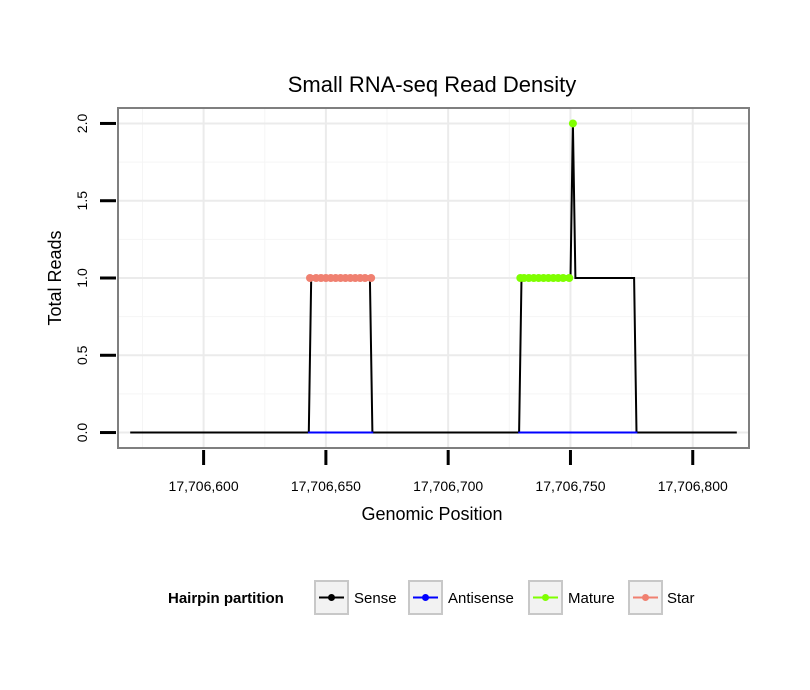  What do you see at coordinates (546, 200) in the screenshot?
I see `series-mature` at bounding box center [546, 200].